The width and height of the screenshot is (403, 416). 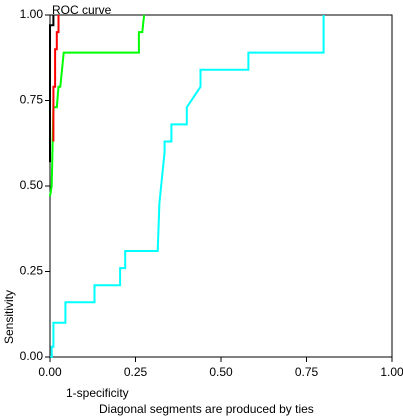 What do you see at coordinates (32, 356) in the screenshot?
I see `y-tick-label: 0.00` at bounding box center [32, 356].